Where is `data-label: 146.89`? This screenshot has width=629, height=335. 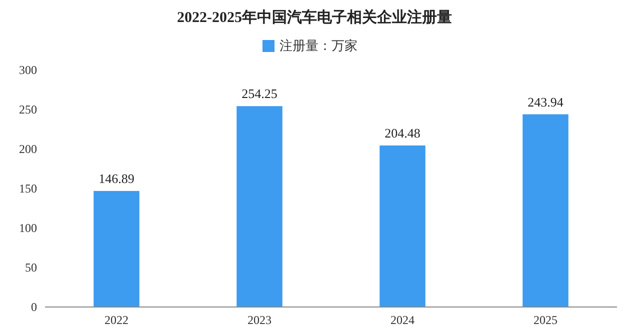 data-label: 146.89 is located at coordinates (116, 178).